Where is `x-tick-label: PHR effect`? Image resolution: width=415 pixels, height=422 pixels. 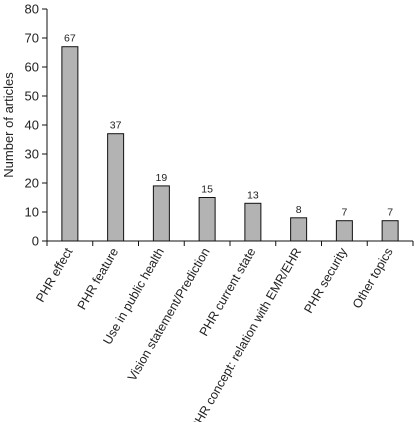
x-tick-label: PHR effect is located at coordinates (54, 275).